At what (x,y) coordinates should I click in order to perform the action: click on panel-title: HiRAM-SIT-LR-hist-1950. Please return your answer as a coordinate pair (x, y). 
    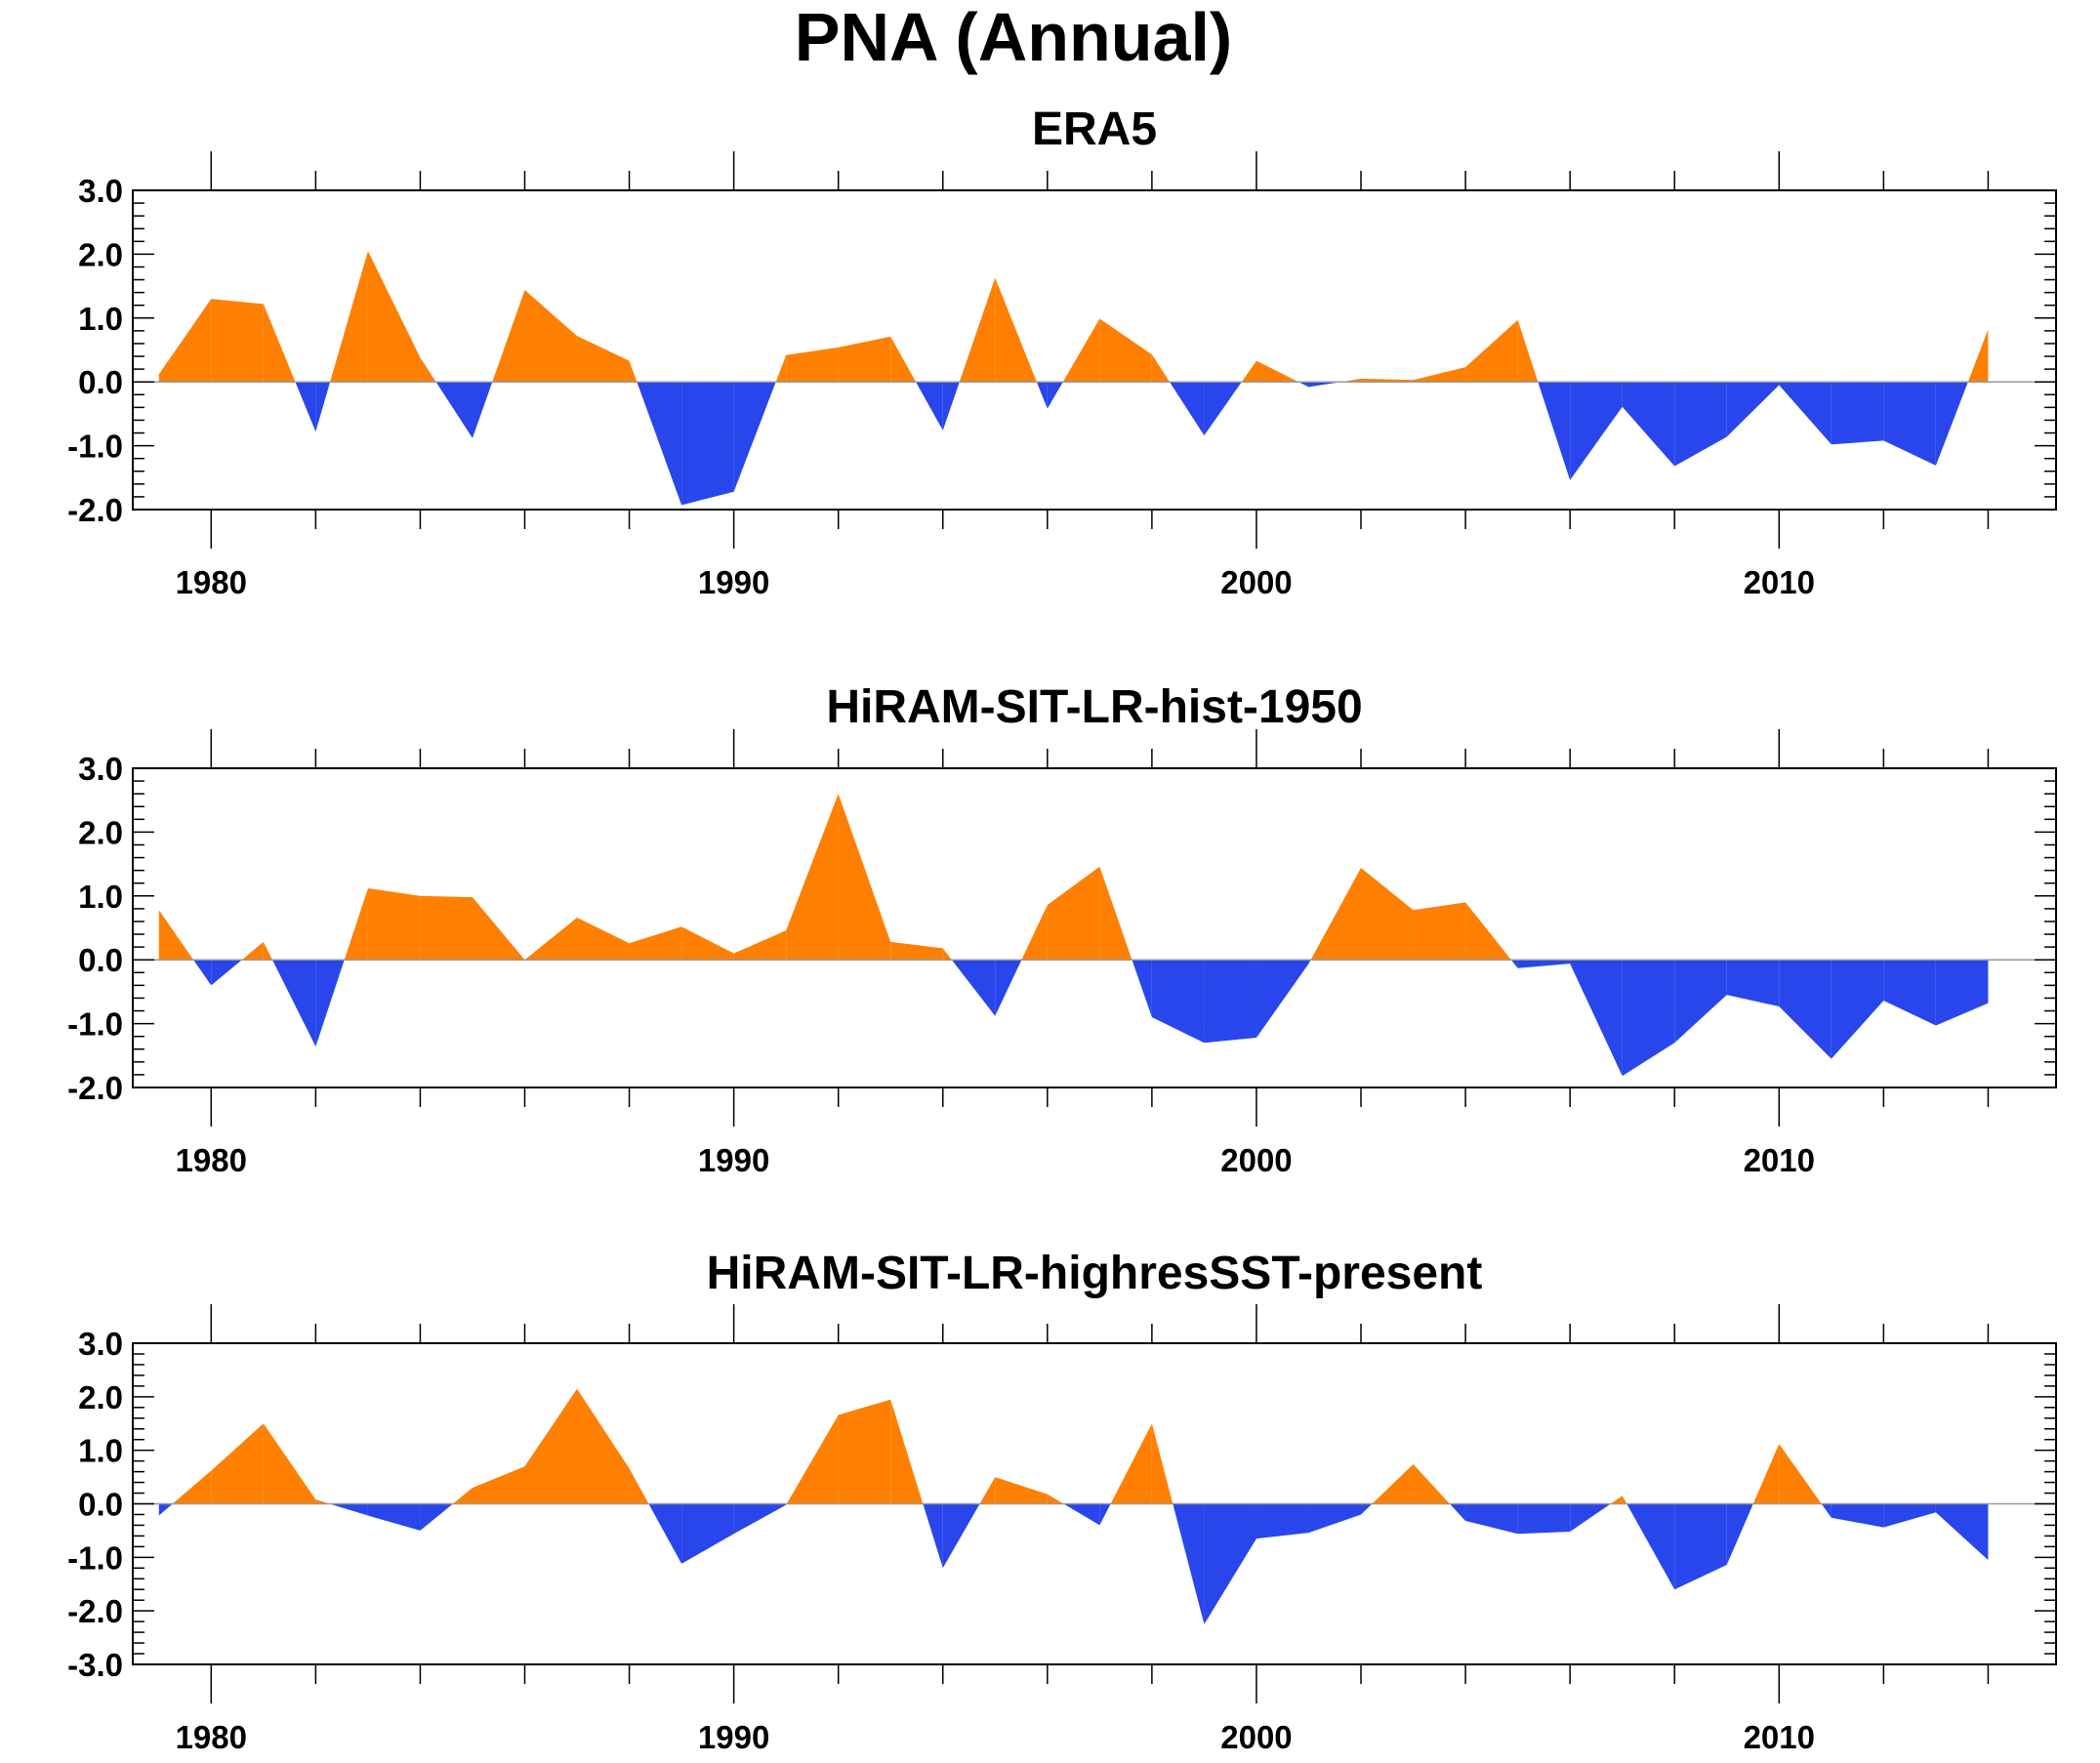
    Looking at the image, I should click on (1094, 707).